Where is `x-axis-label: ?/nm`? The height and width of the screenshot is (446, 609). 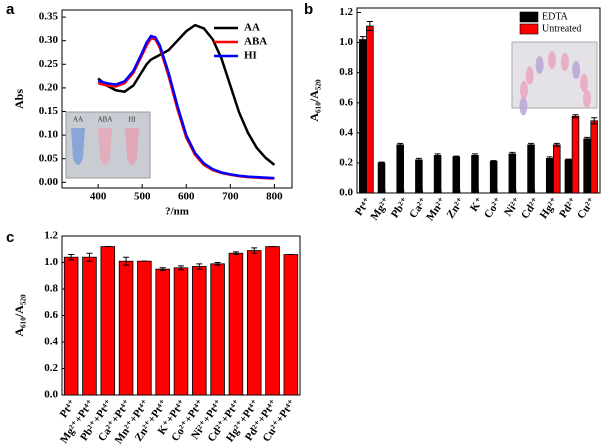 x-axis-label: ?/nm is located at coordinates (177, 212).